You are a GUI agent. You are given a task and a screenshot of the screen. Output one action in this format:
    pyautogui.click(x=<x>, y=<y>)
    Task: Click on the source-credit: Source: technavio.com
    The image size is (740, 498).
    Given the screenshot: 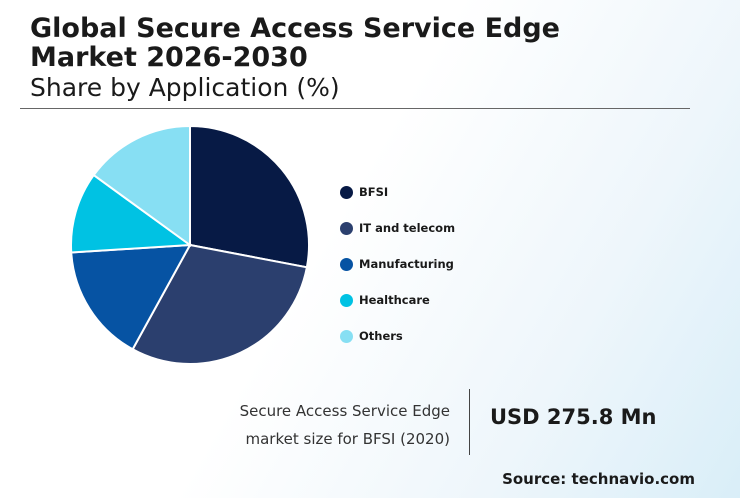 What is the action you would take?
    pyautogui.click(x=598, y=479)
    